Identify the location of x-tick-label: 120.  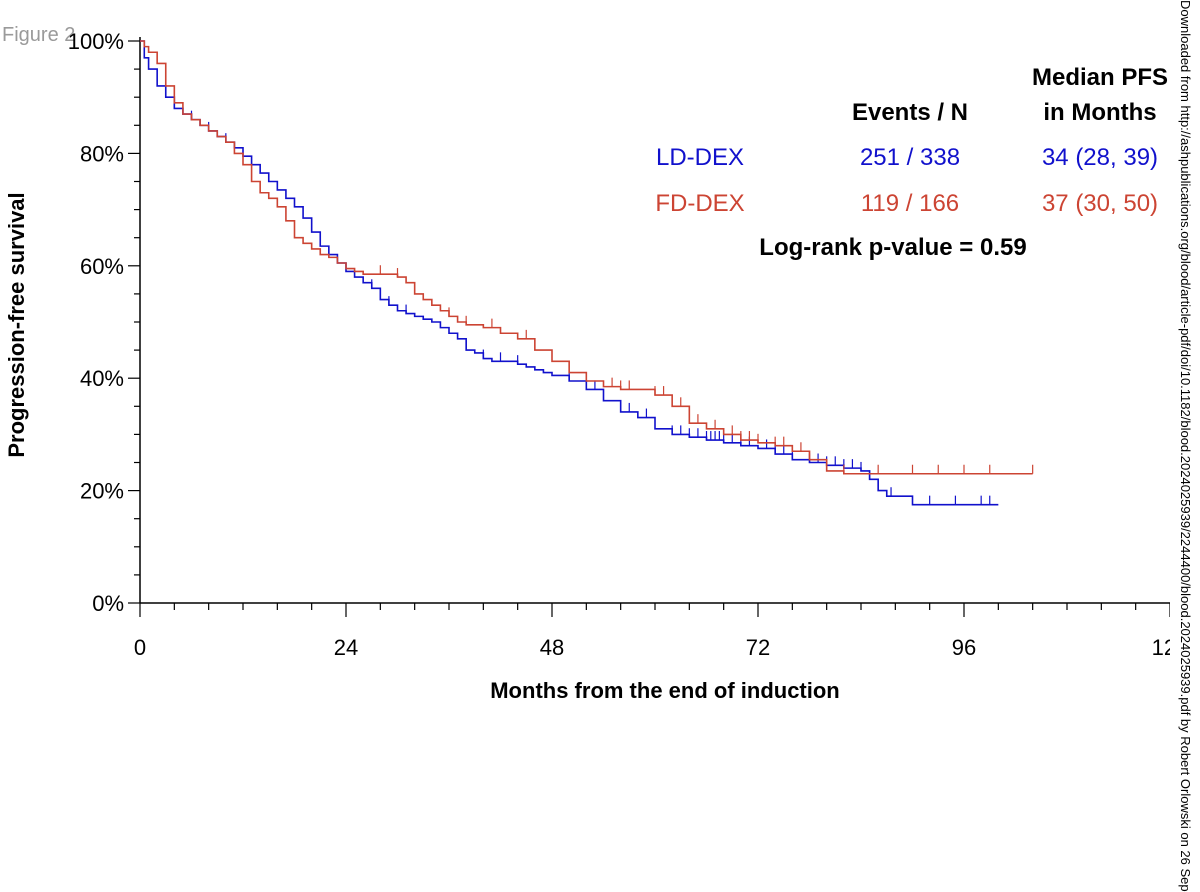
(1161, 647).